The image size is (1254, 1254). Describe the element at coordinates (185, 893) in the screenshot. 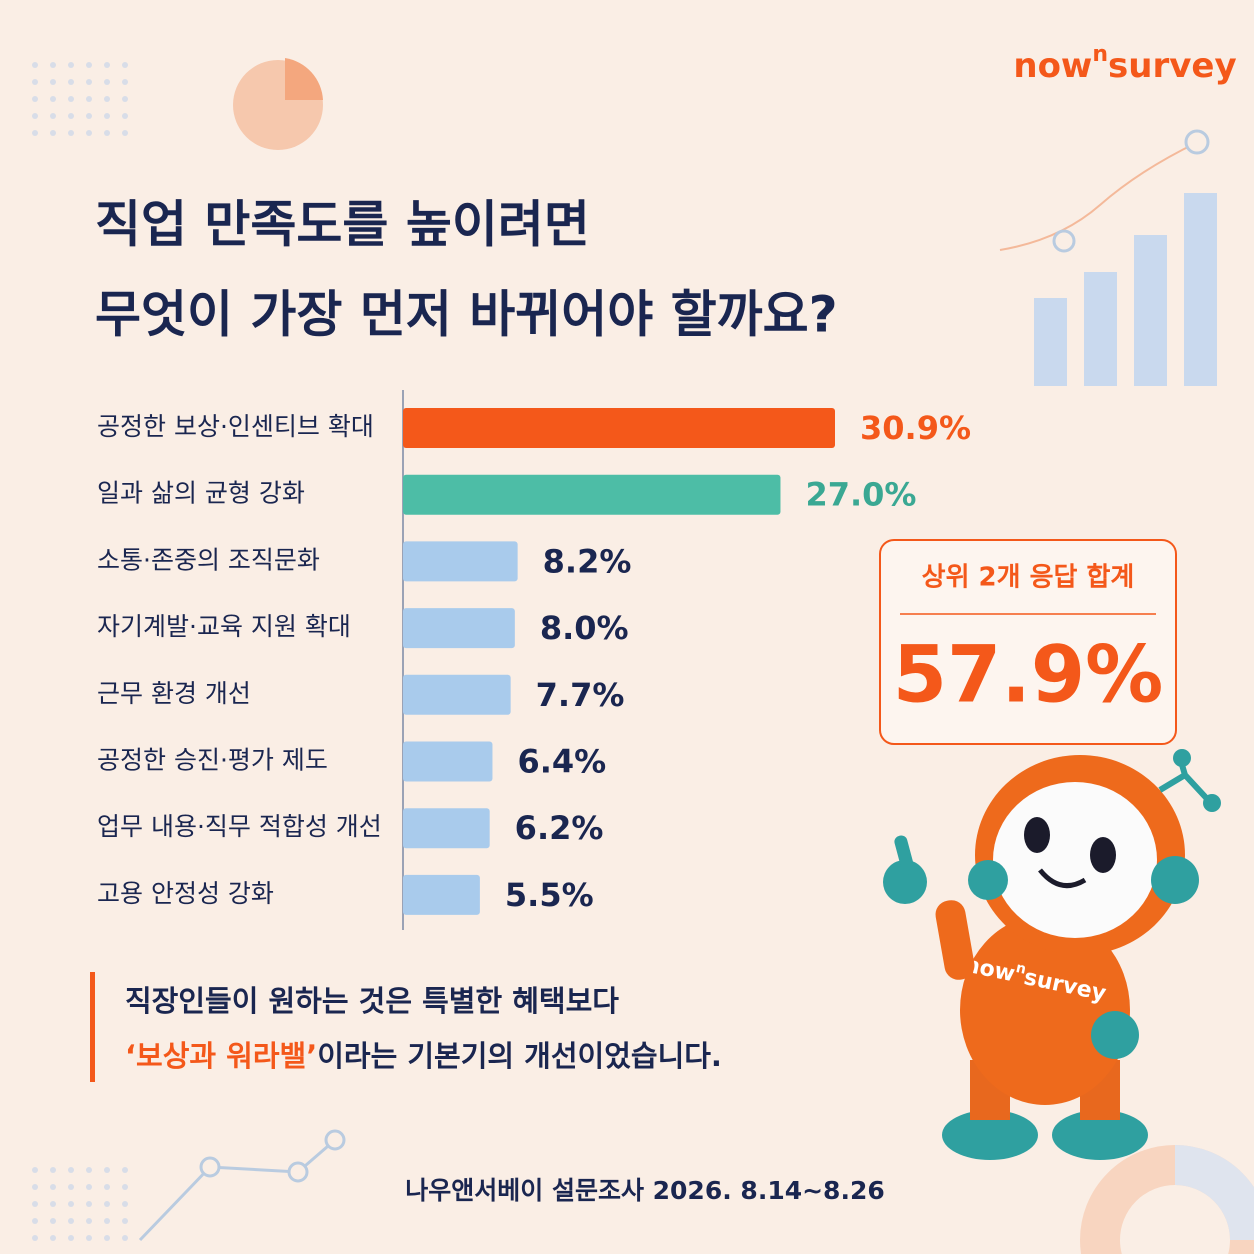

I see `category-label: 고용 안정성 강화` at that location.